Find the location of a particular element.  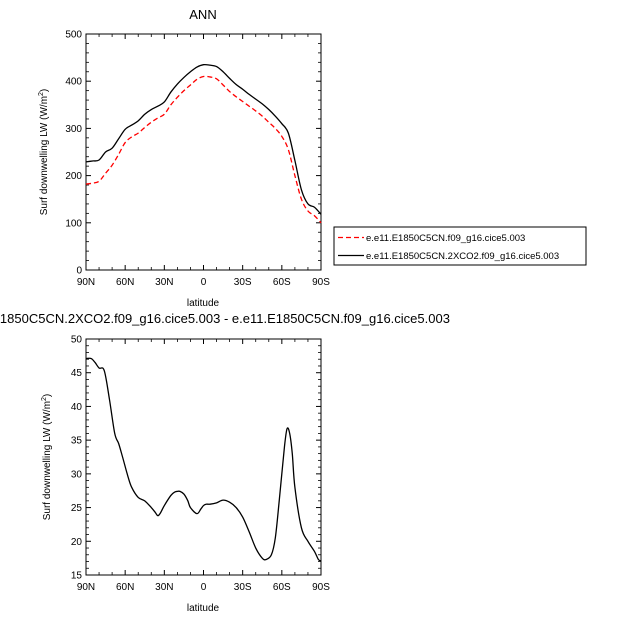

bottom-y-tick-label: 25 is located at coordinates (77, 508).